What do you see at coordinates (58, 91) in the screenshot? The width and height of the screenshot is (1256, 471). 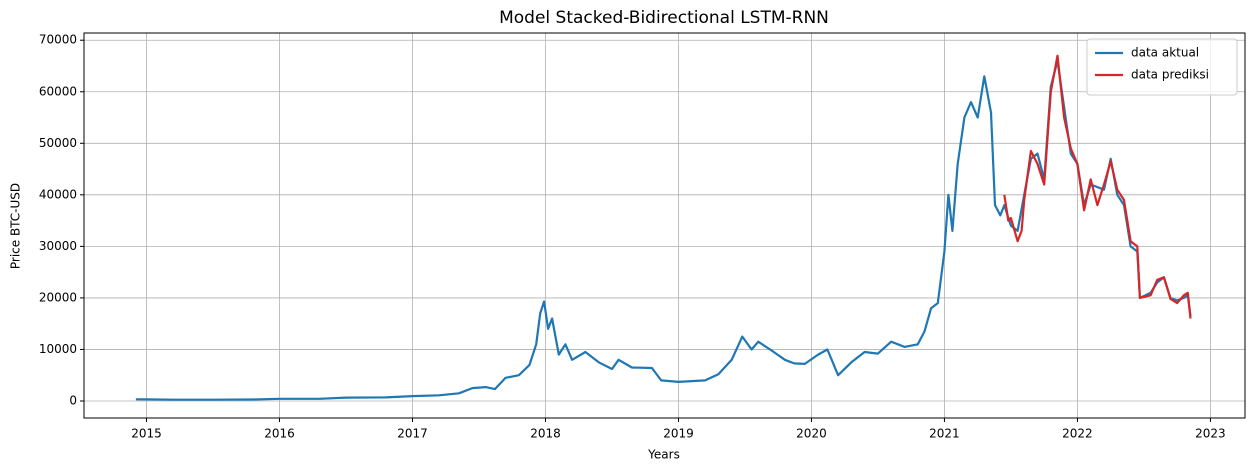 I see `y-tick-label: 60000` at bounding box center [58, 91].